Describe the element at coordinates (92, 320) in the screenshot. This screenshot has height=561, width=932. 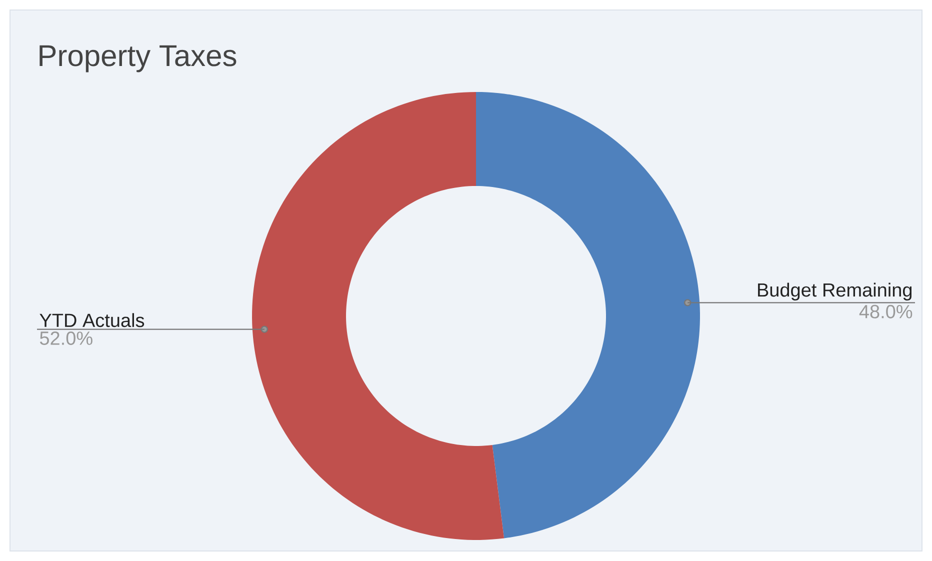
I see `slice-label: YTD Actuals` at that location.